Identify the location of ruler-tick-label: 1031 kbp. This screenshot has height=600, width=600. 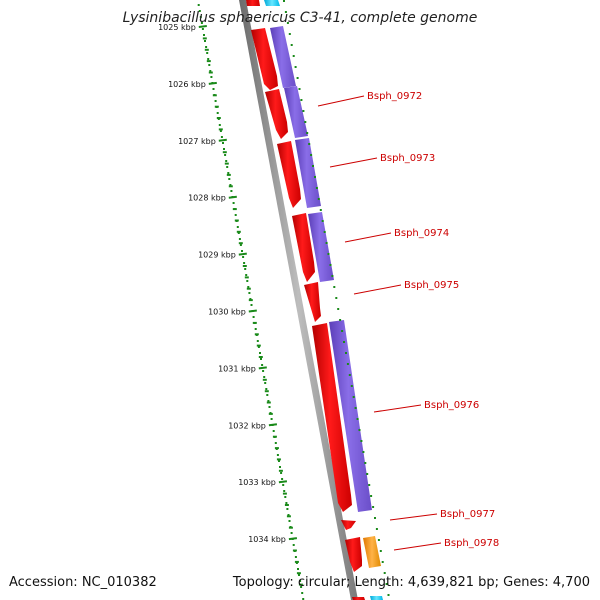
(237, 368).